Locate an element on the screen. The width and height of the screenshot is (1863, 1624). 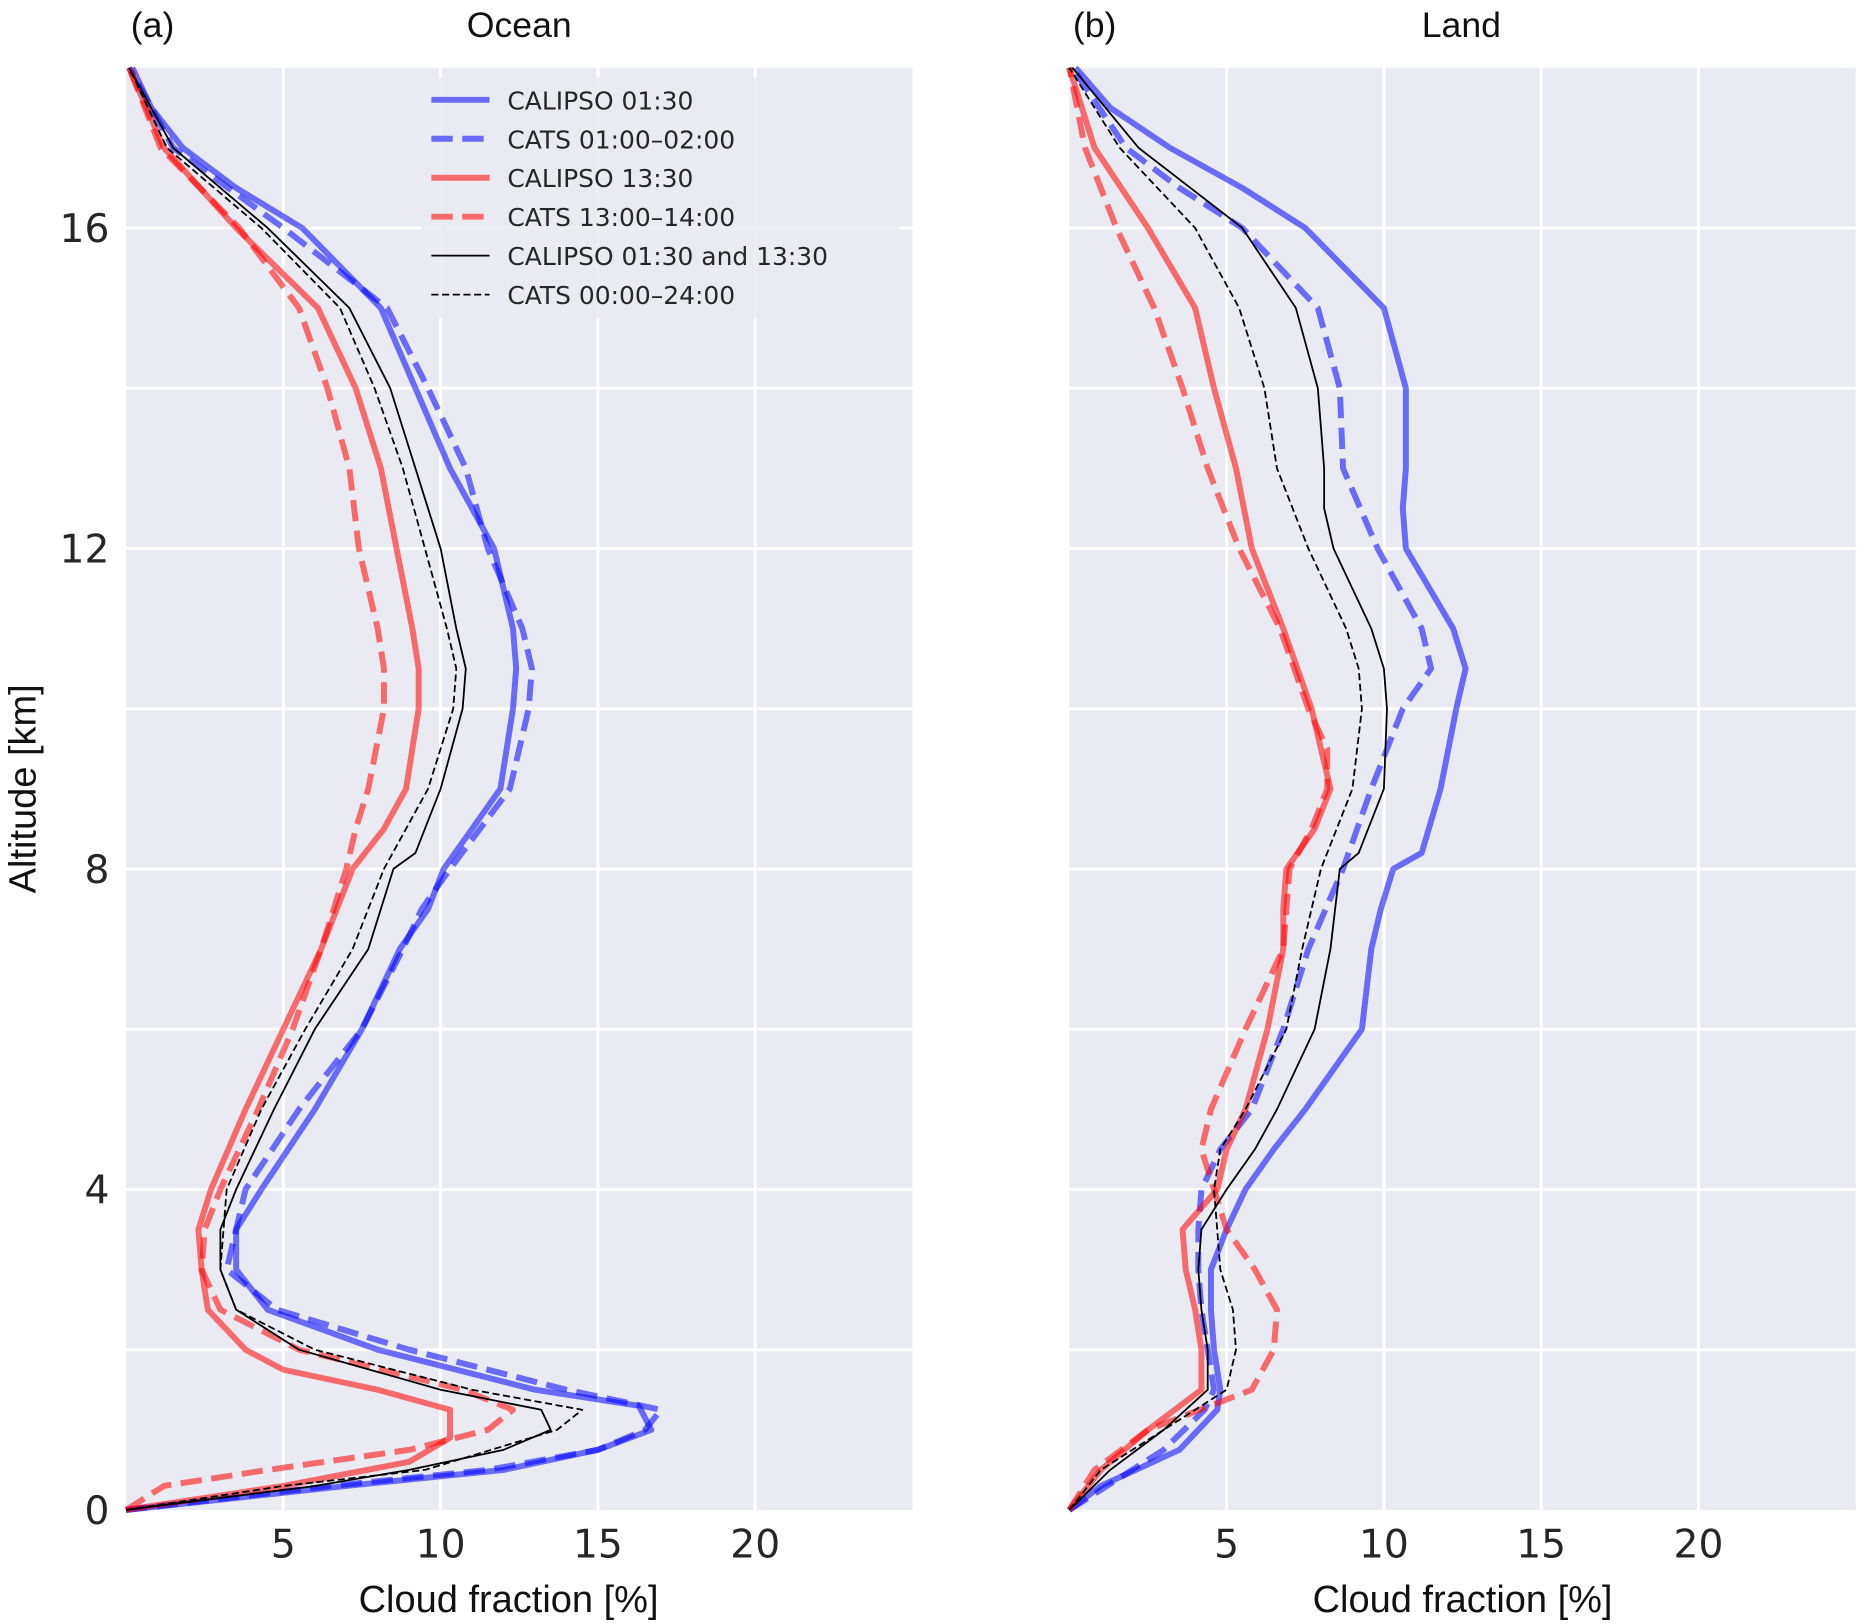
legend-entry: CATS 01:00–02:00 is located at coordinates (621, 139).